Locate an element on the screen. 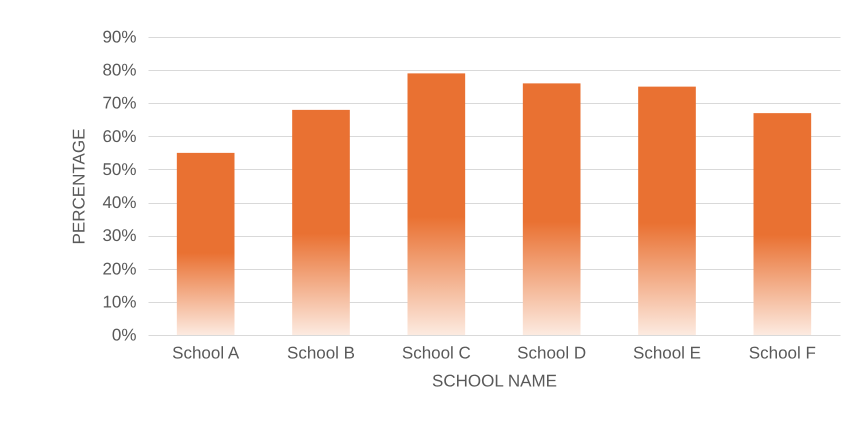  x-tick-label: School F is located at coordinates (782, 353).